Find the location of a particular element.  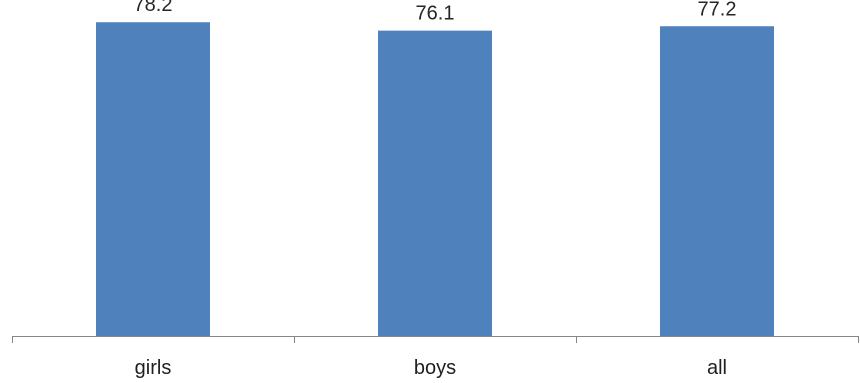

category-label-boys: boys is located at coordinates (435, 368).